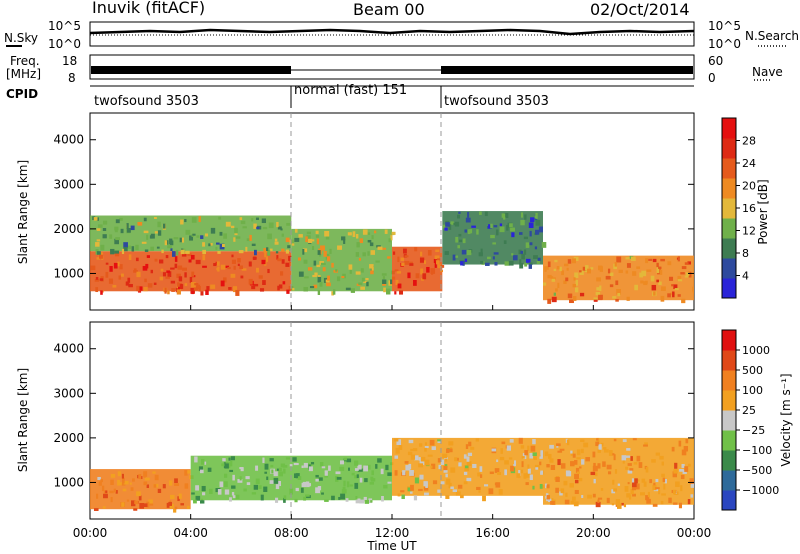  Describe the element at coordinates (291, 533) in the screenshot. I see `x-tick-label: 08:00` at that location.